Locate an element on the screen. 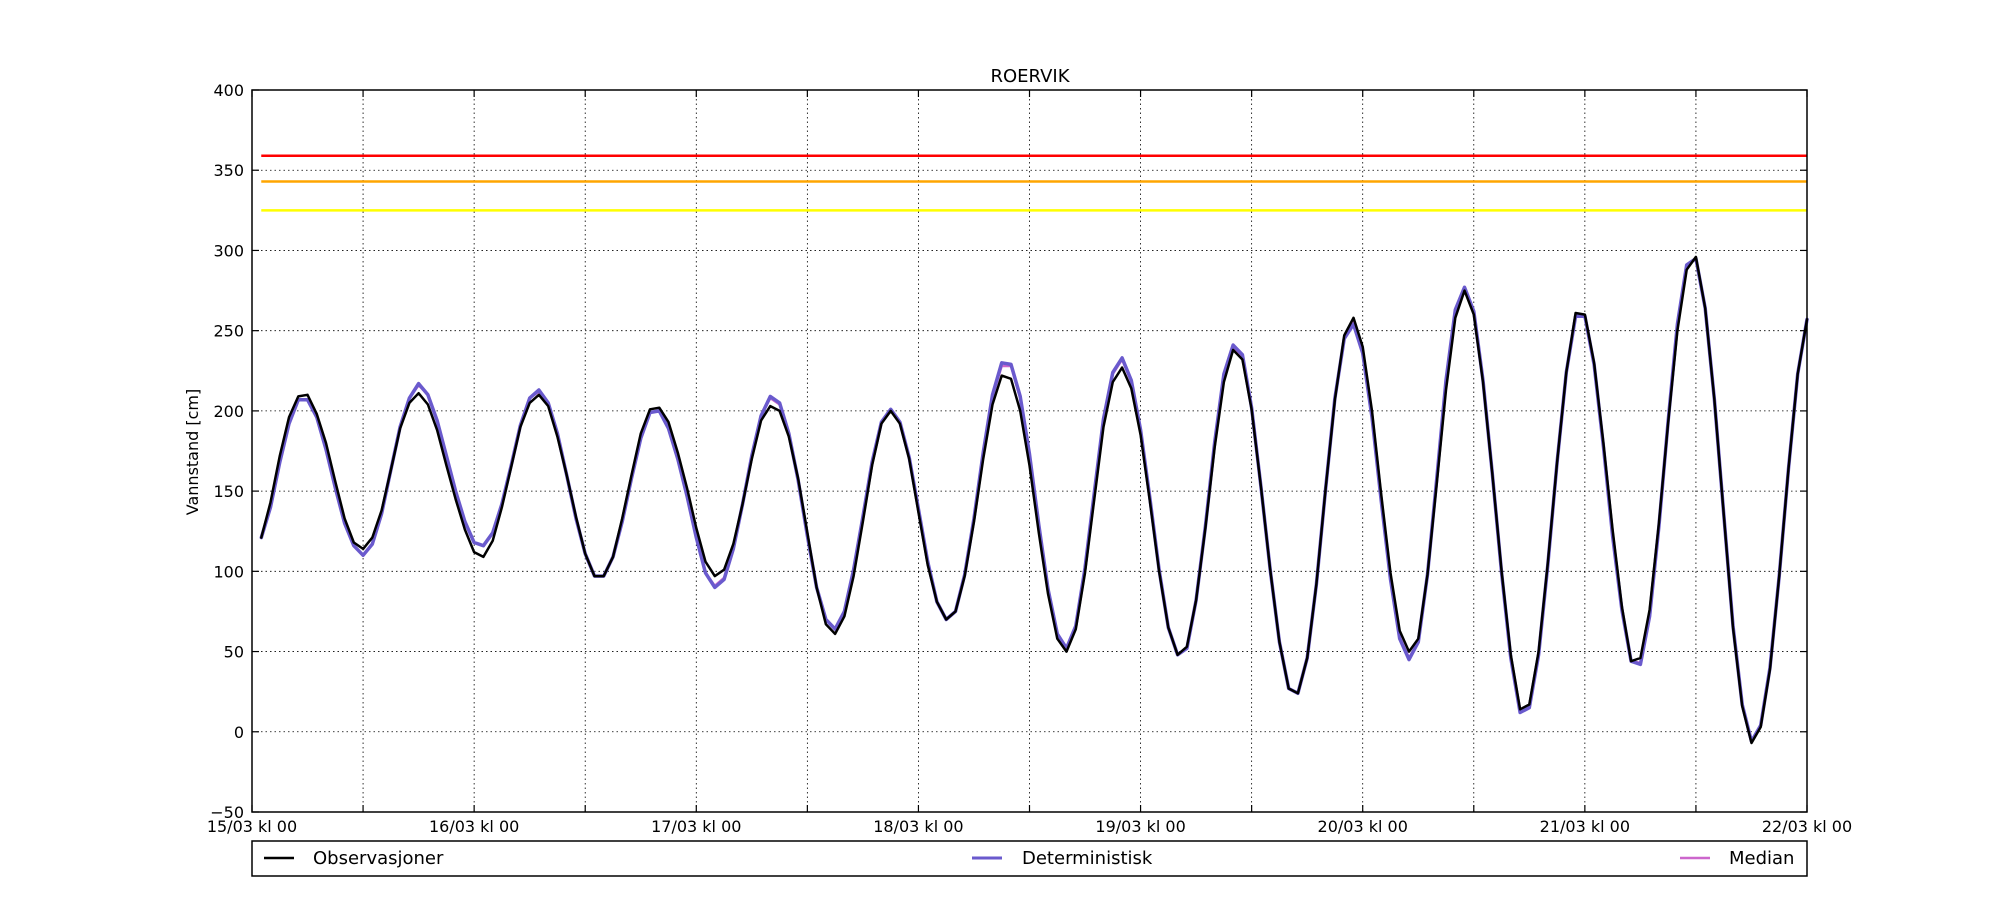 The width and height of the screenshot is (2000, 900). legend-item-median: Median is located at coordinates (1737, 858).